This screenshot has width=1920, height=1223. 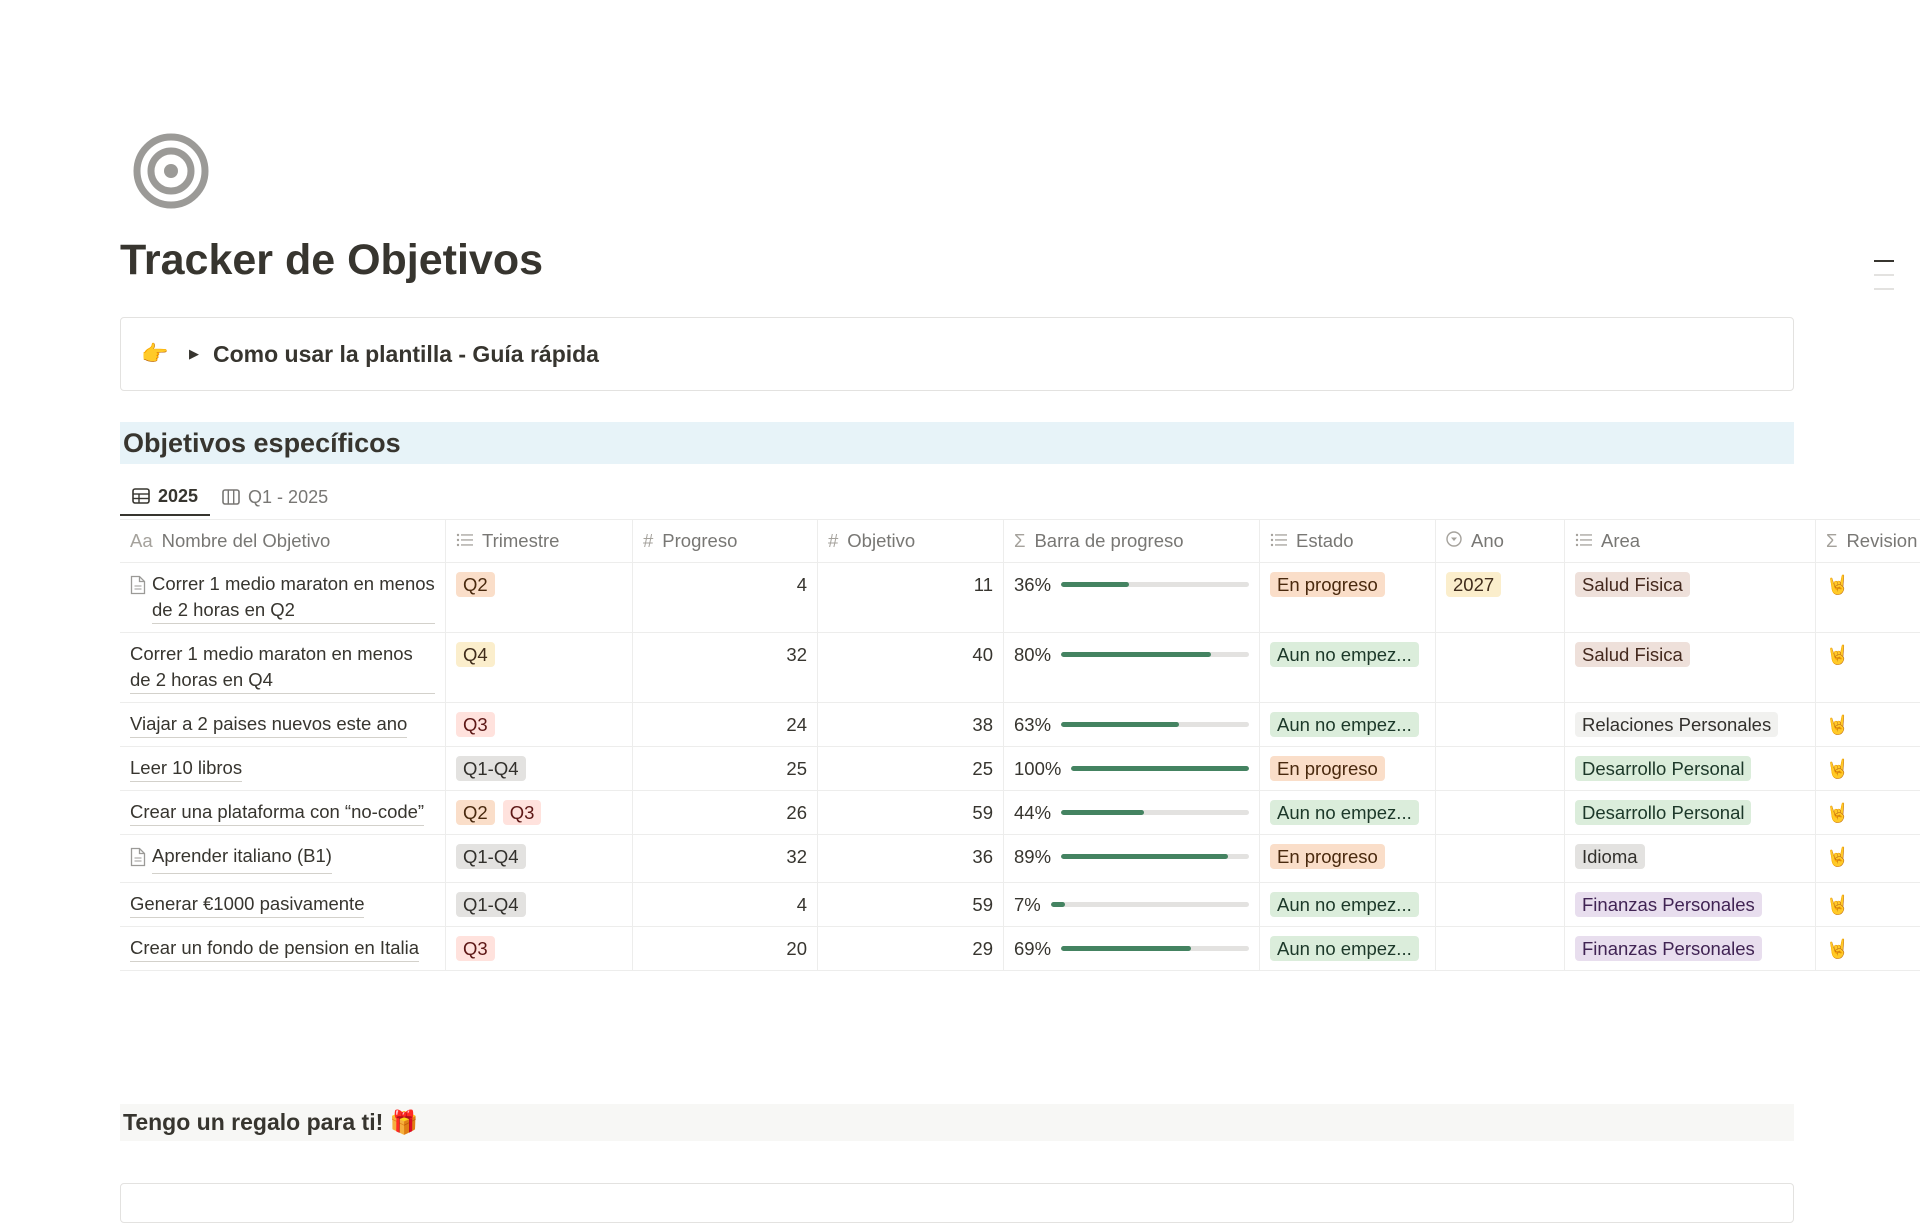 I want to click on rock-hand-icon: 🤘, so click(x=1838, y=856).